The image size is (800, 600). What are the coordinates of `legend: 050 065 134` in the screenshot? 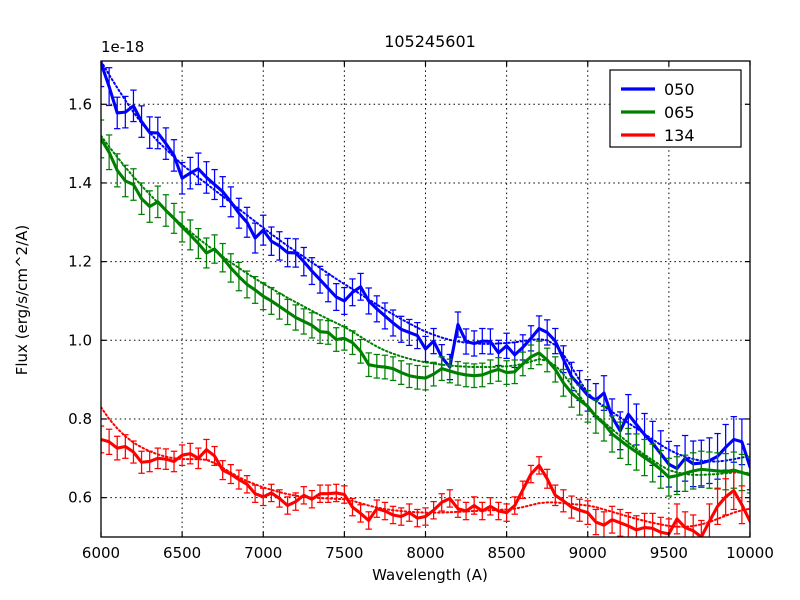 It's located at (675, 108).